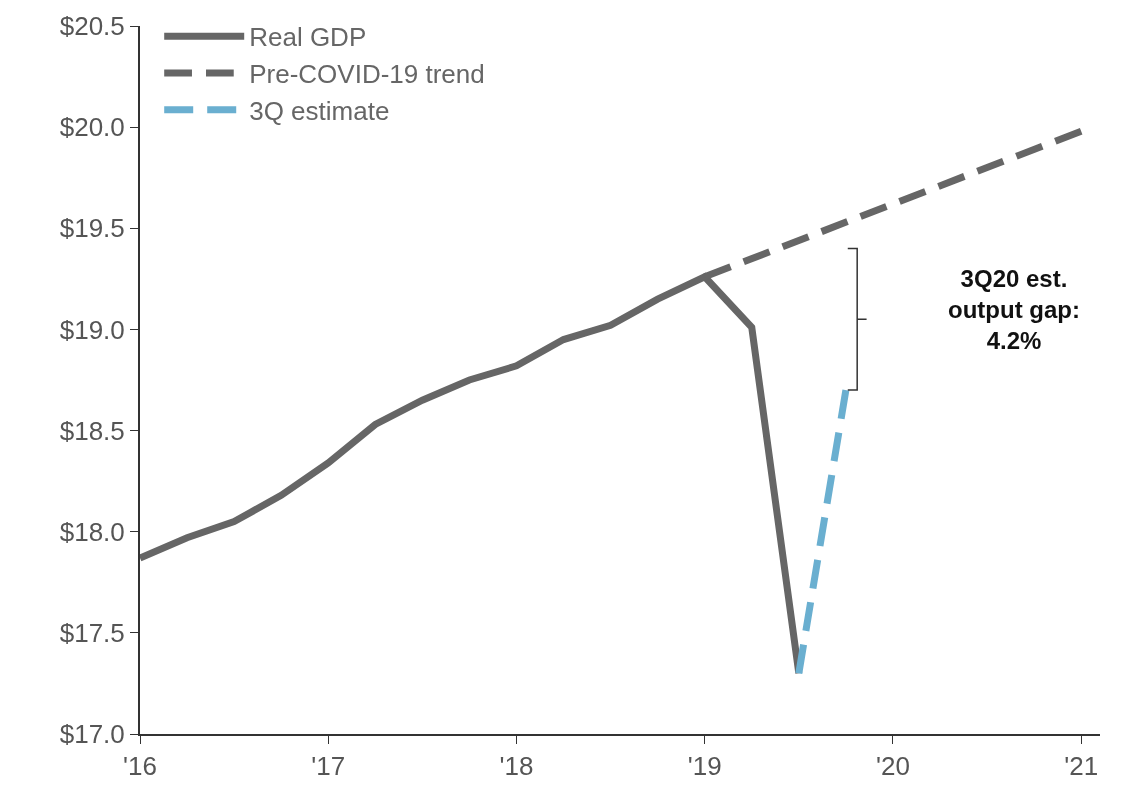 The width and height of the screenshot is (1130, 794). What do you see at coordinates (92, 632) in the screenshot?
I see `y-tick-label: $17.5` at bounding box center [92, 632].